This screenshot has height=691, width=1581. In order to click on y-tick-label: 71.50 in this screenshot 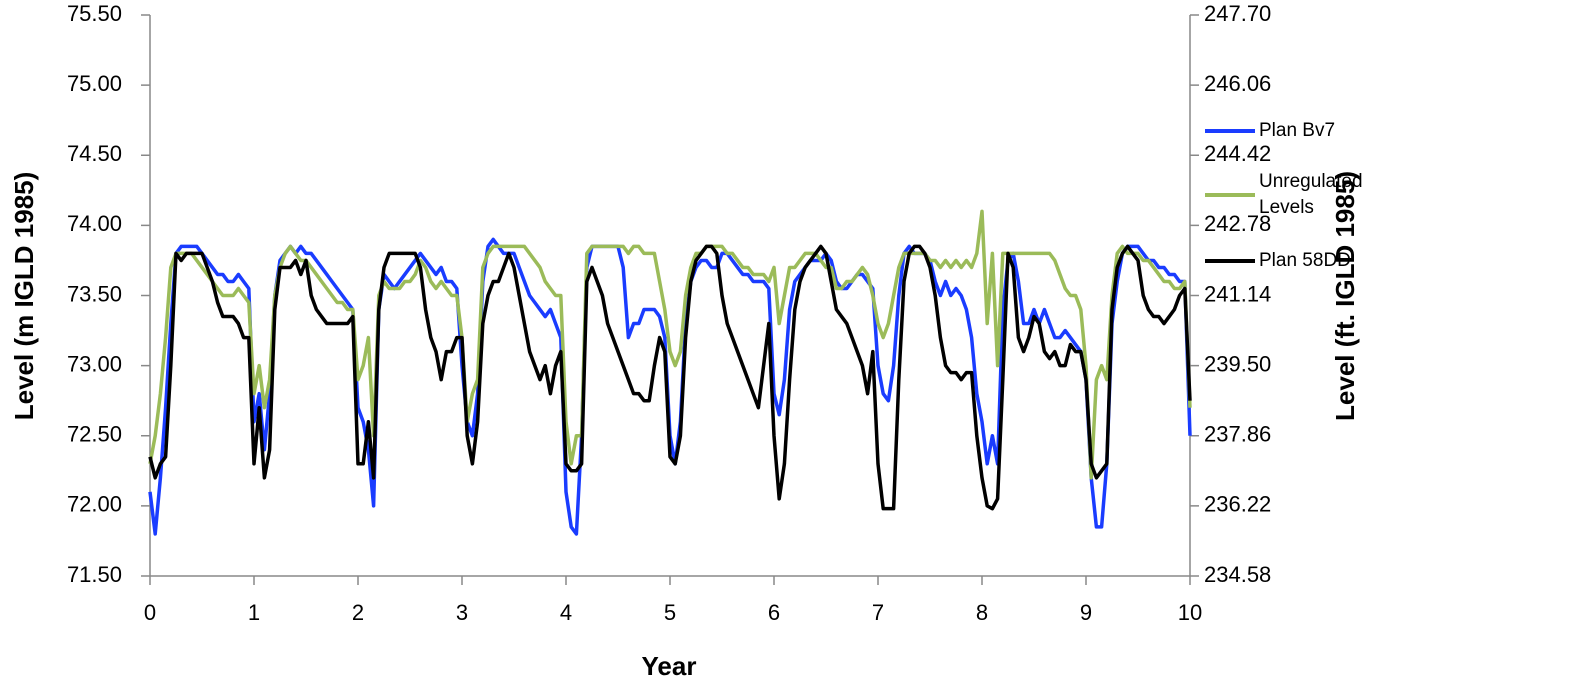, I will do `click(94, 574)`.